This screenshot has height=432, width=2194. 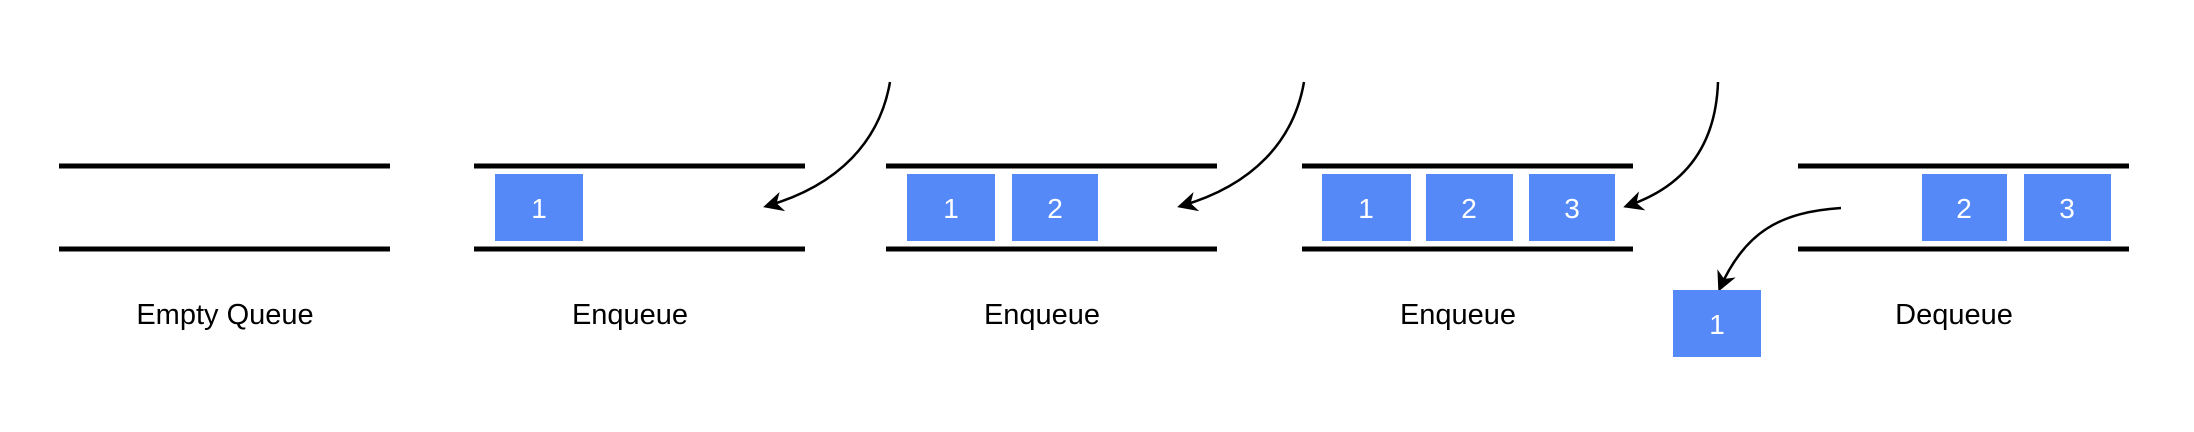 I want to click on removed-item: 1, so click(x=1717, y=323).